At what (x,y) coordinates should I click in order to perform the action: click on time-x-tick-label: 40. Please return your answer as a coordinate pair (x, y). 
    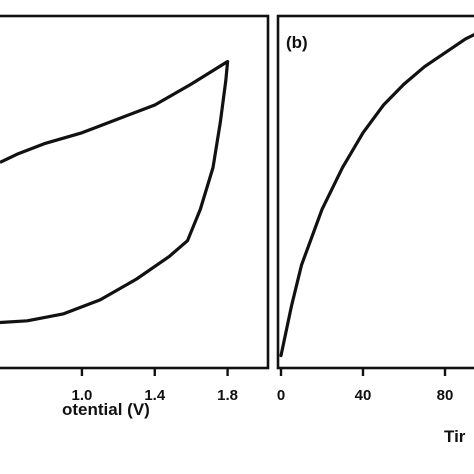
    Looking at the image, I should click on (363, 395).